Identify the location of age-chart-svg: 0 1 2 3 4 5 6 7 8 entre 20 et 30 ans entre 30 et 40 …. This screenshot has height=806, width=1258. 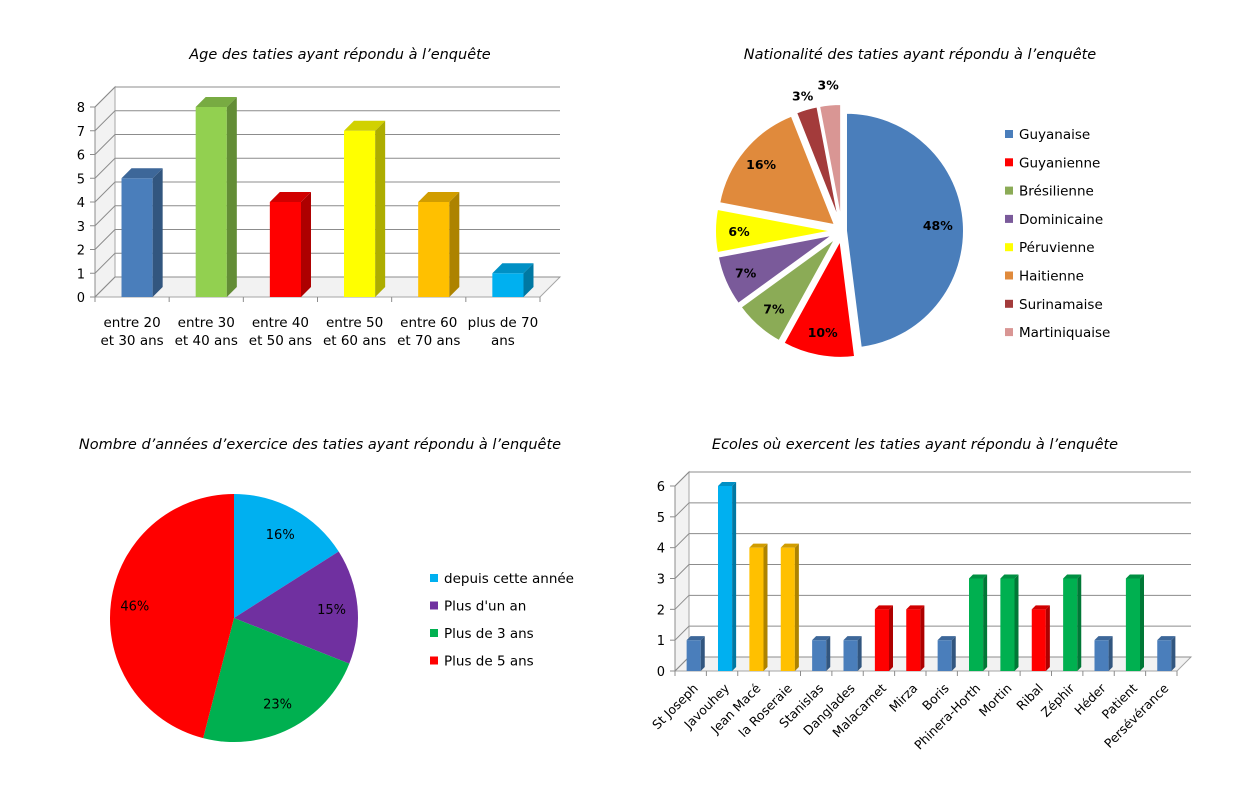
(319, 217).